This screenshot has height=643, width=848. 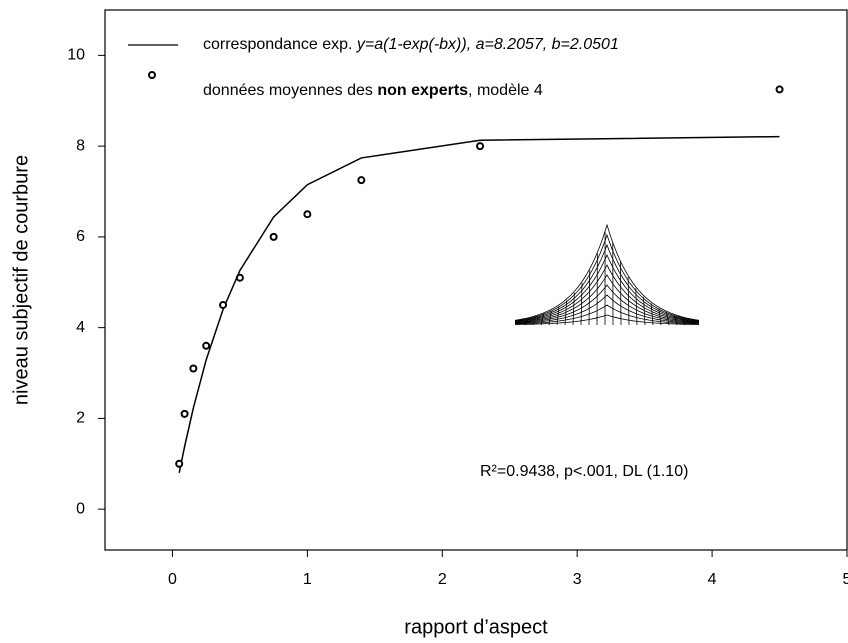 What do you see at coordinates (21, 280) in the screenshot?
I see `y-axis-title: niveau subjectif de courbure` at bounding box center [21, 280].